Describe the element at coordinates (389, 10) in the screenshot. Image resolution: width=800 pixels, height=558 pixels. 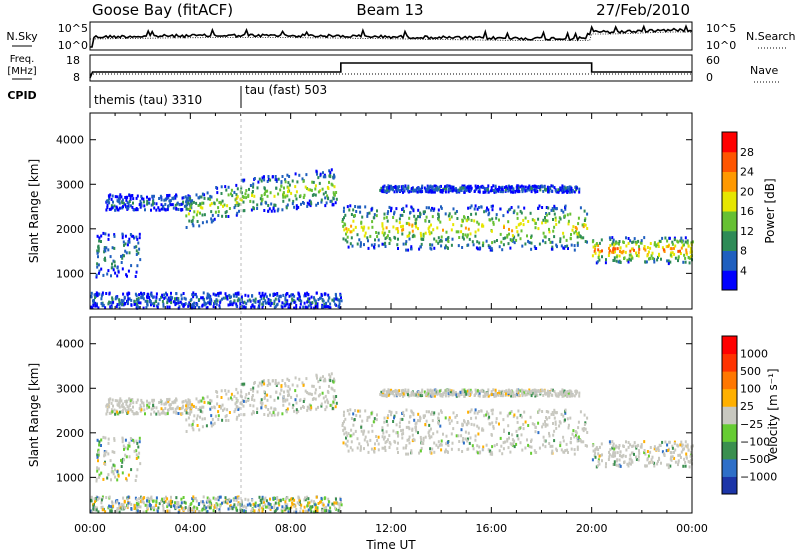
I see `beam-title: Beam 13` at that location.